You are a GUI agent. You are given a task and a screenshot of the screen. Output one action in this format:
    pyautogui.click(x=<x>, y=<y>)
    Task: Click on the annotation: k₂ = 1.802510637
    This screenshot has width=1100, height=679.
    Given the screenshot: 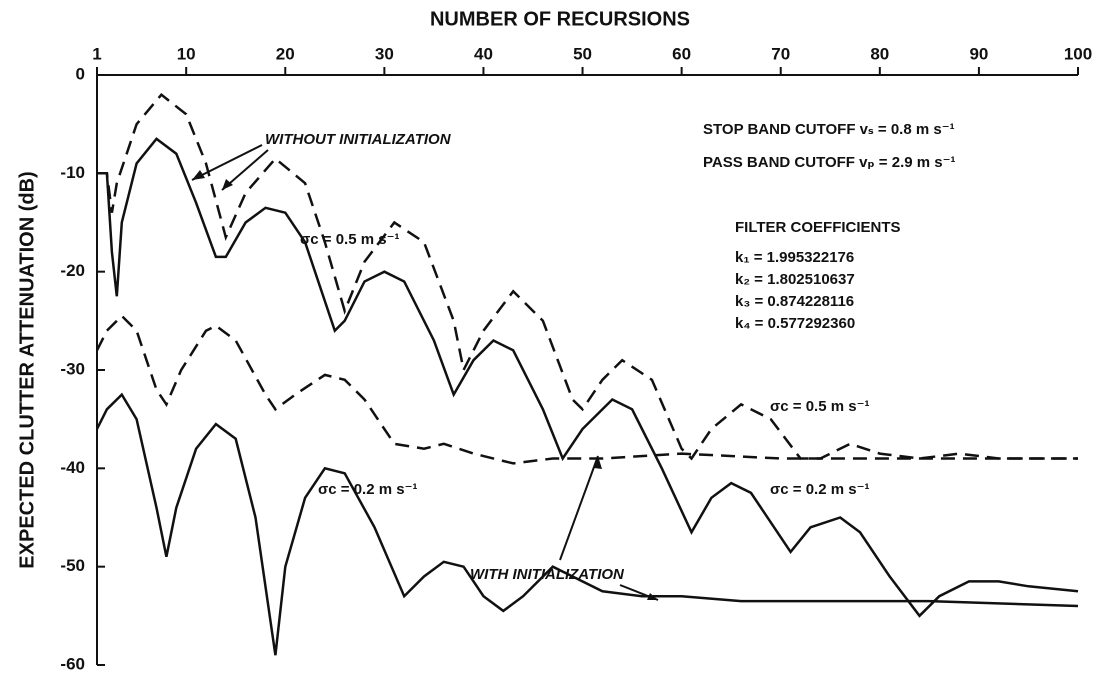 What is the action you would take?
    pyautogui.click(x=795, y=279)
    